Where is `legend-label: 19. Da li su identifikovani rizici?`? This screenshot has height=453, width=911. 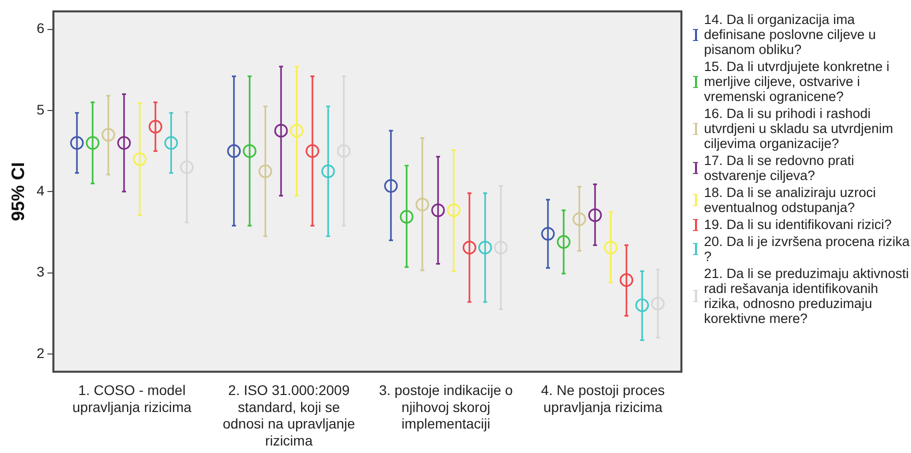 legend-label: 19. Da li su identifikovani rizici? is located at coordinates (798, 224).